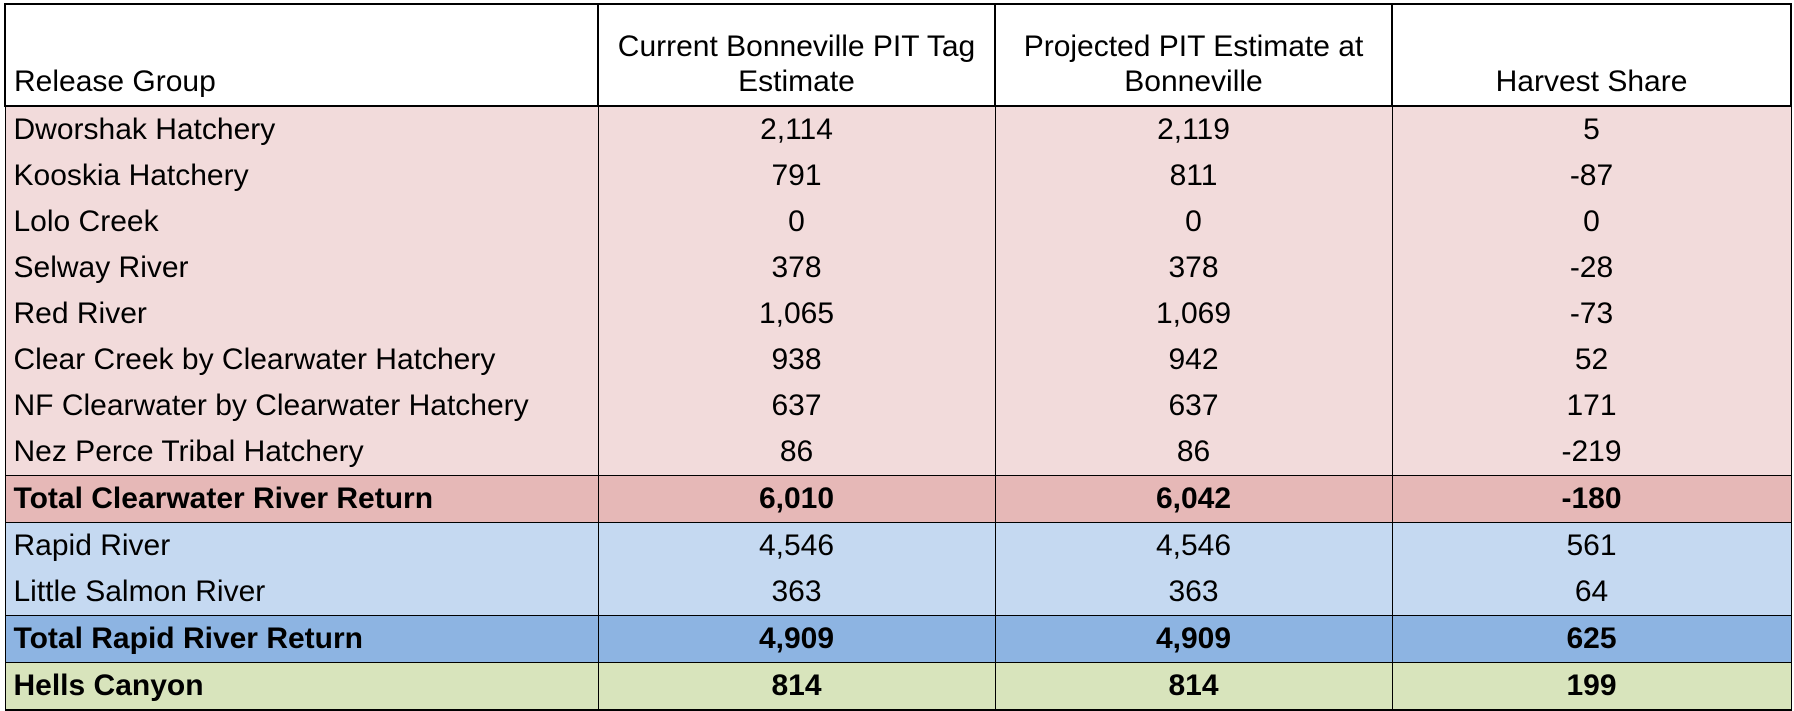 This screenshot has width=1794, height=711. Describe the element at coordinates (796, 55) in the screenshot. I see `header-current-estimate: Current Bonneville PIT Tag Estimate` at that location.